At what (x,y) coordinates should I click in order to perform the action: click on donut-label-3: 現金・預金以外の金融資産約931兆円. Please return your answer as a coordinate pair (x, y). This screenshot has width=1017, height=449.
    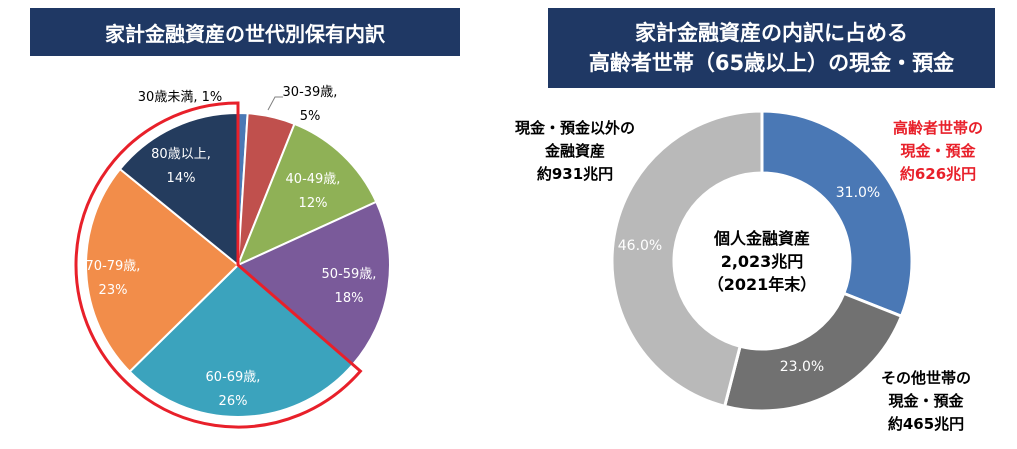
    Looking at the image, I should click on (575, 151).